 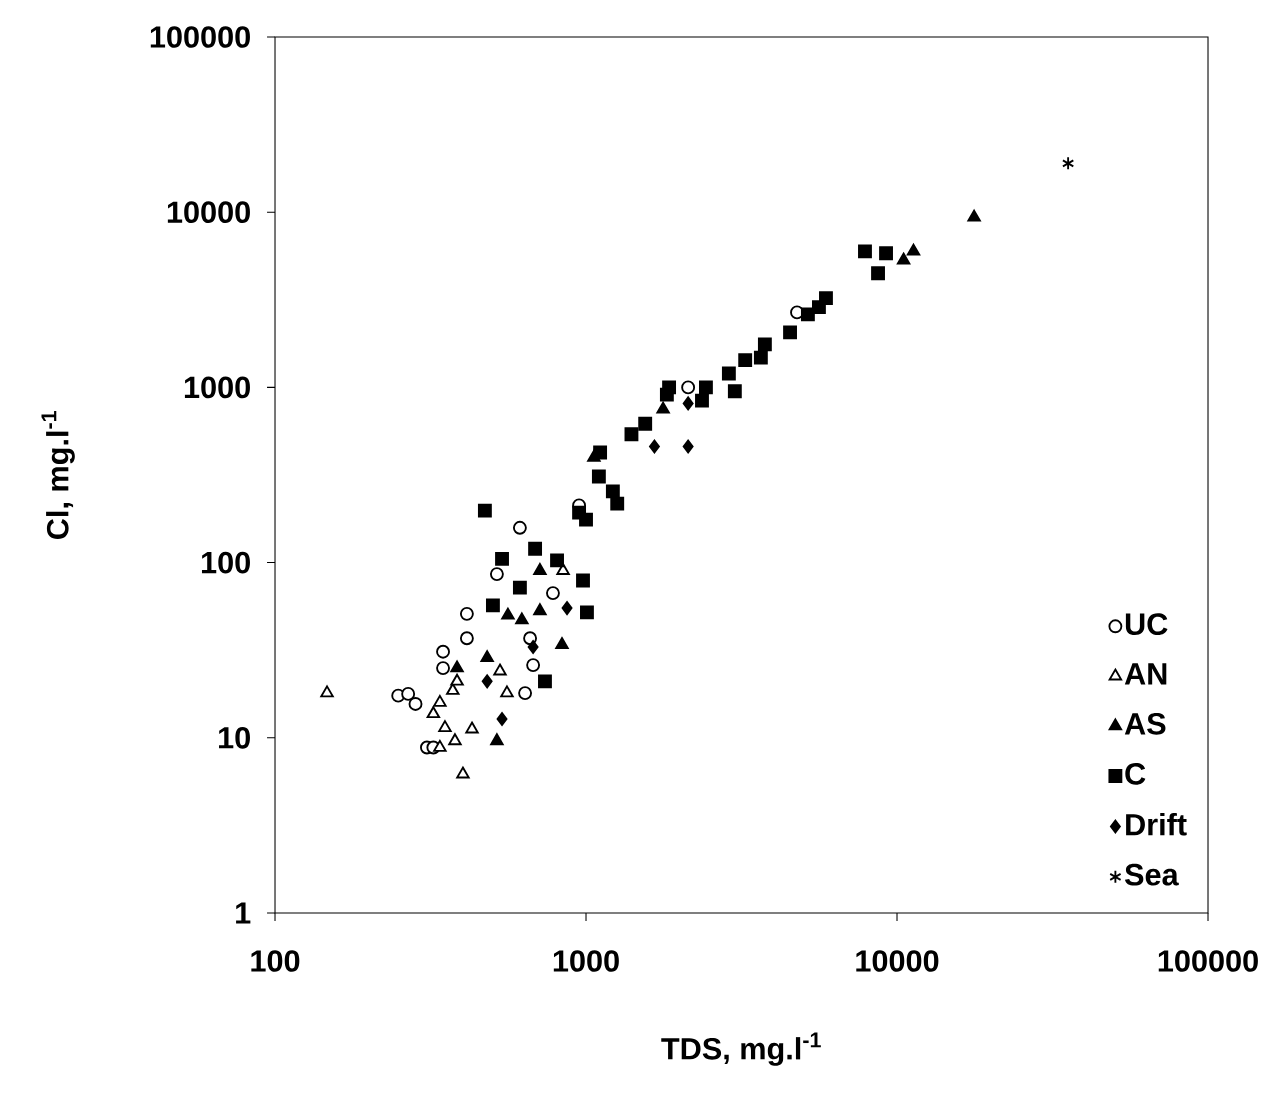 What do you see at coordinates (225, 562) in the screenshot?
I see `y-tick-label: 100` at bounding box center [225, 562].